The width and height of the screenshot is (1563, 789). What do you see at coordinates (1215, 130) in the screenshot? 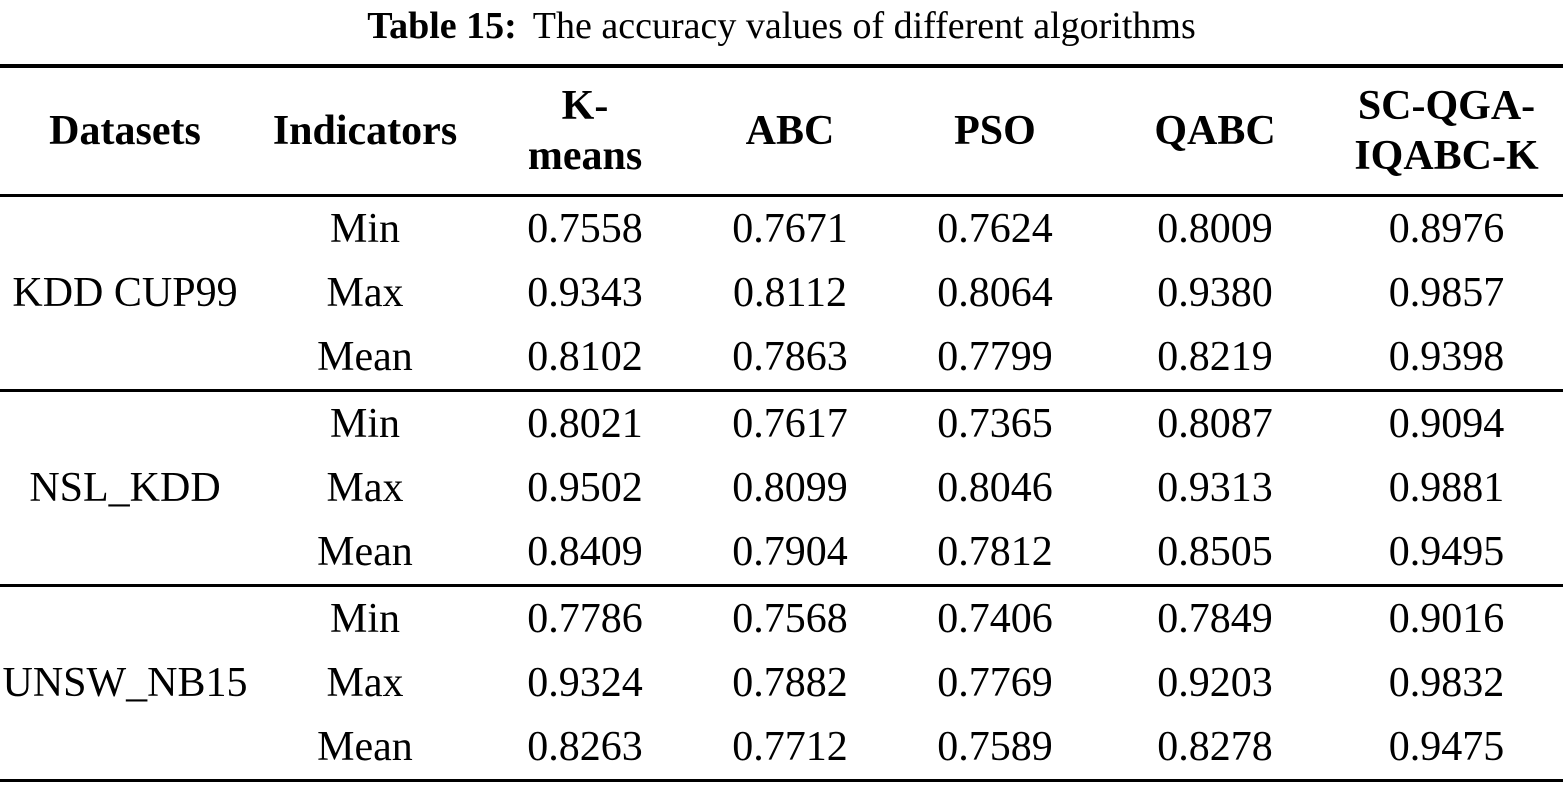
I see `col-header-qabc: QABC` at bounding box center [1215, 130].